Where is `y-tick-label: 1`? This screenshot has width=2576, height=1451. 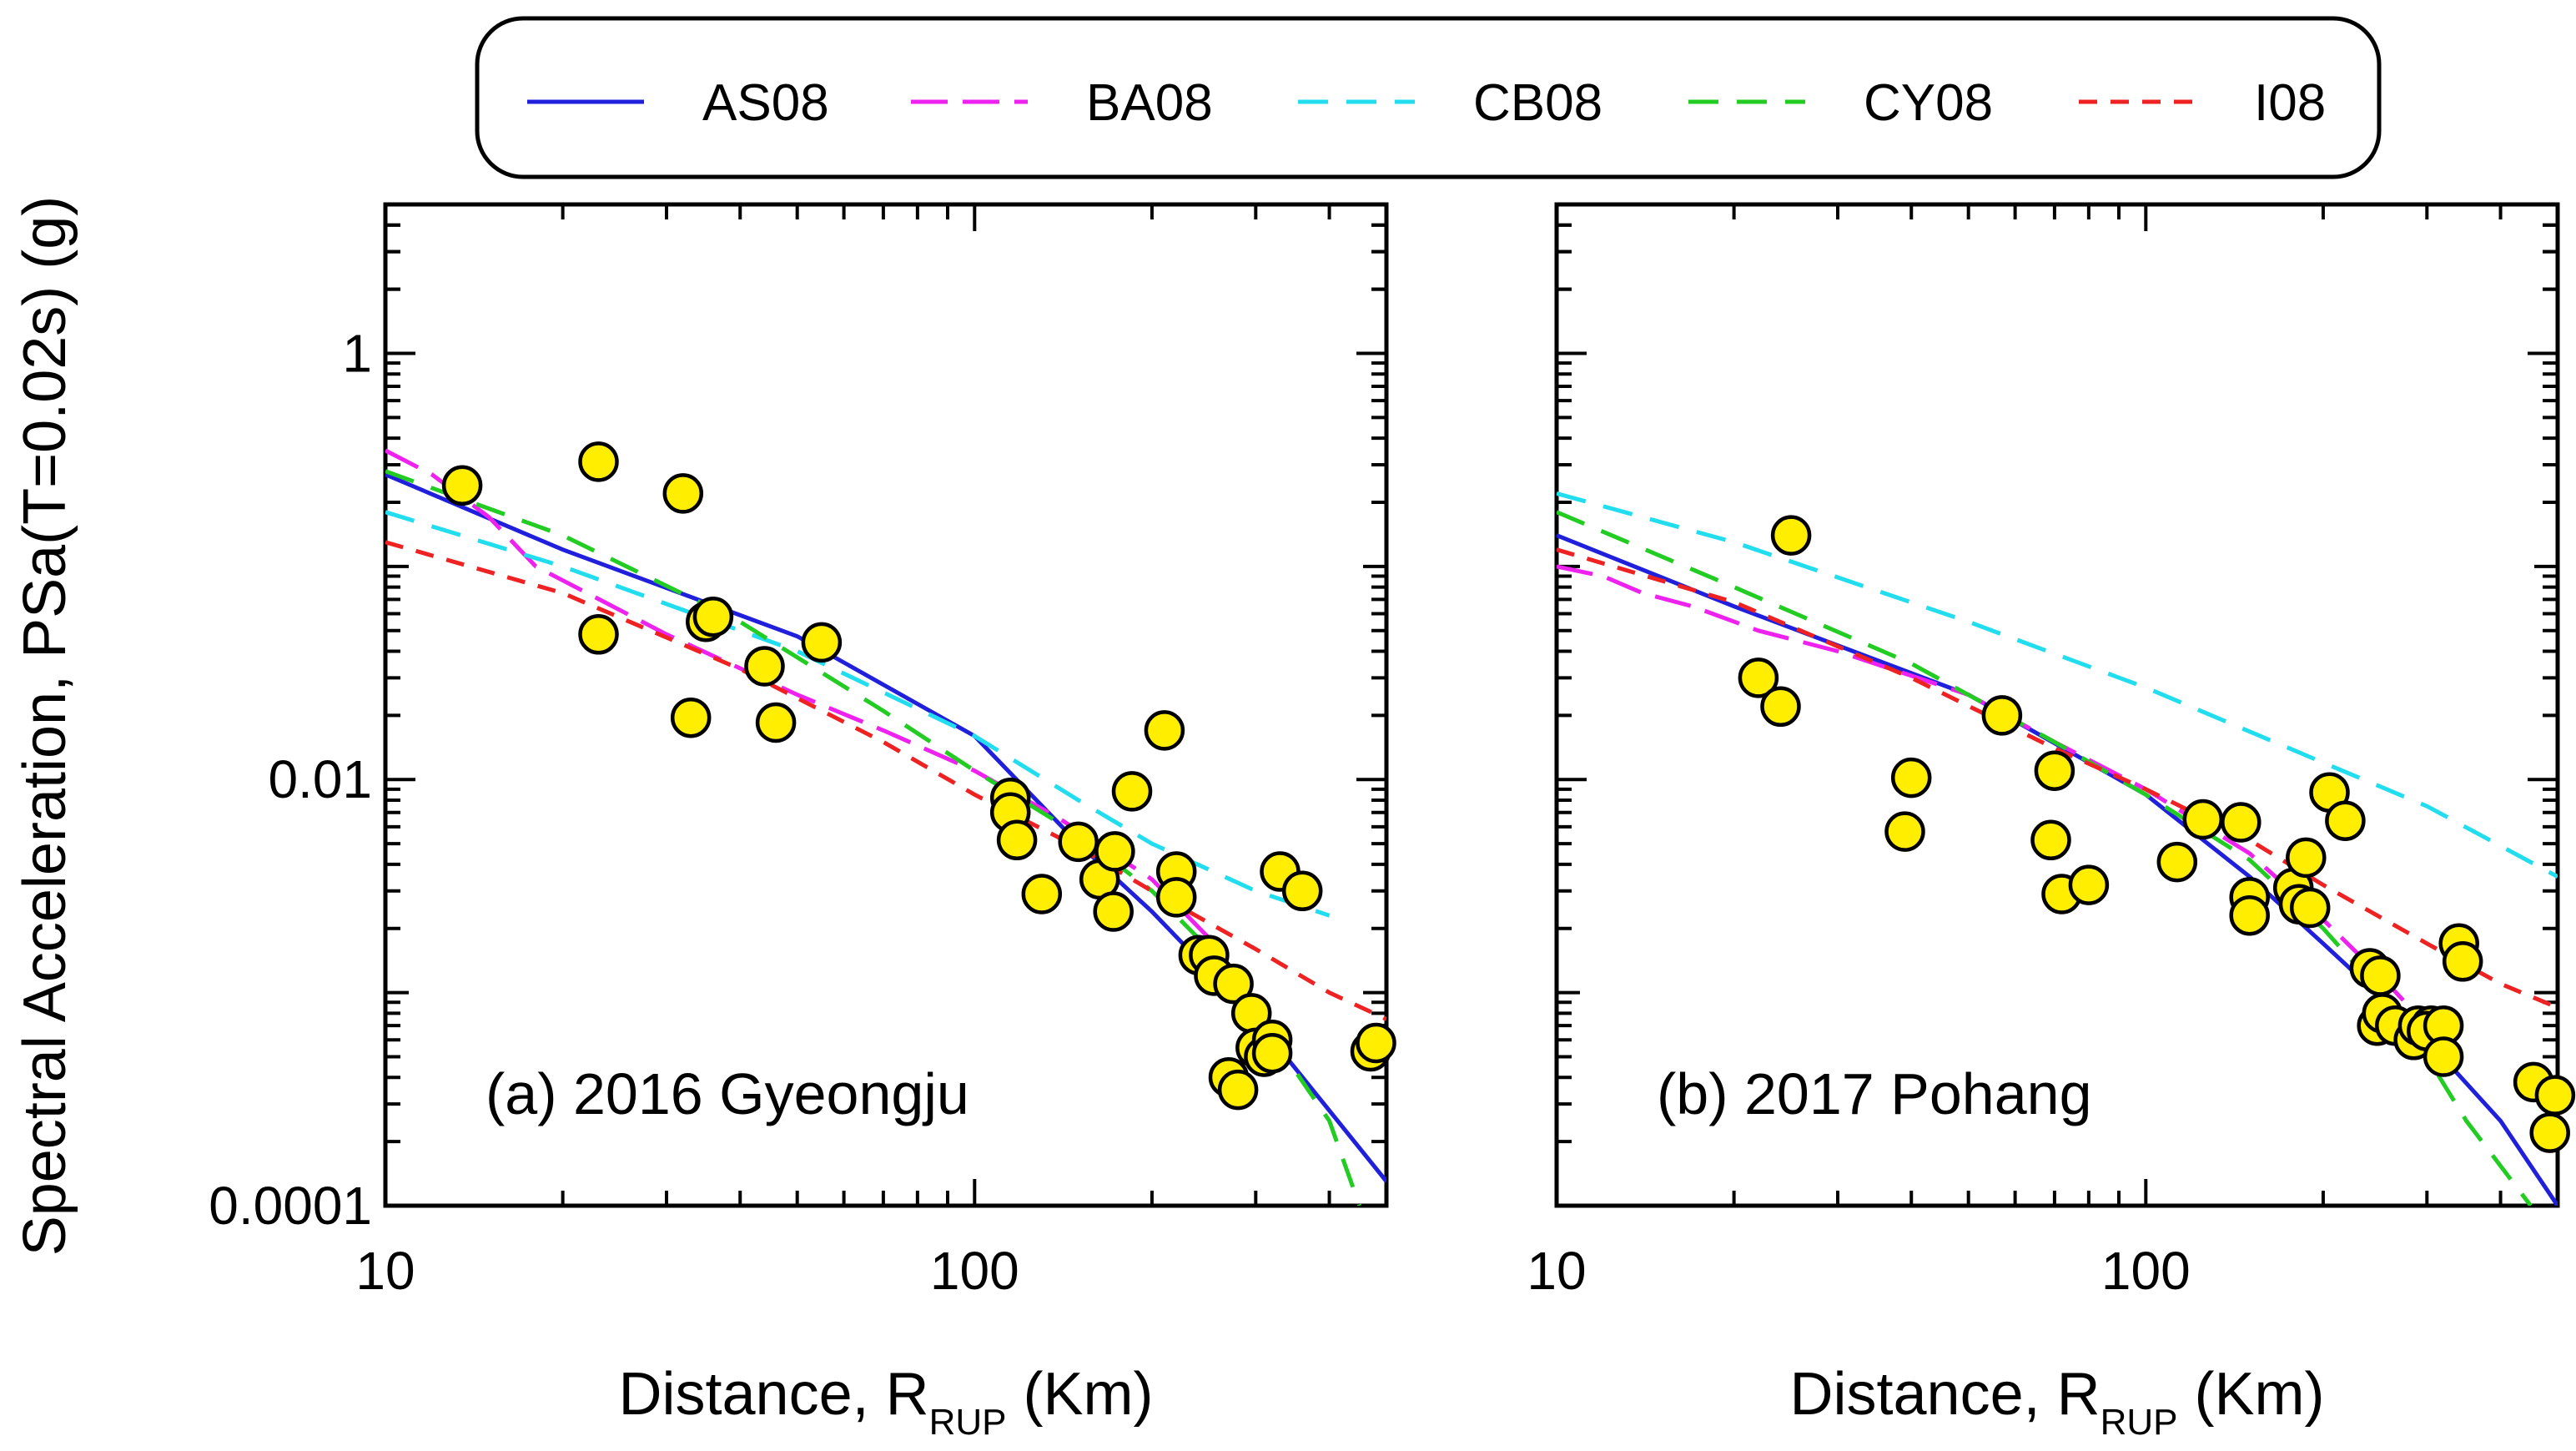 y-tick-label: 1 is located at coordinates (357, 353).